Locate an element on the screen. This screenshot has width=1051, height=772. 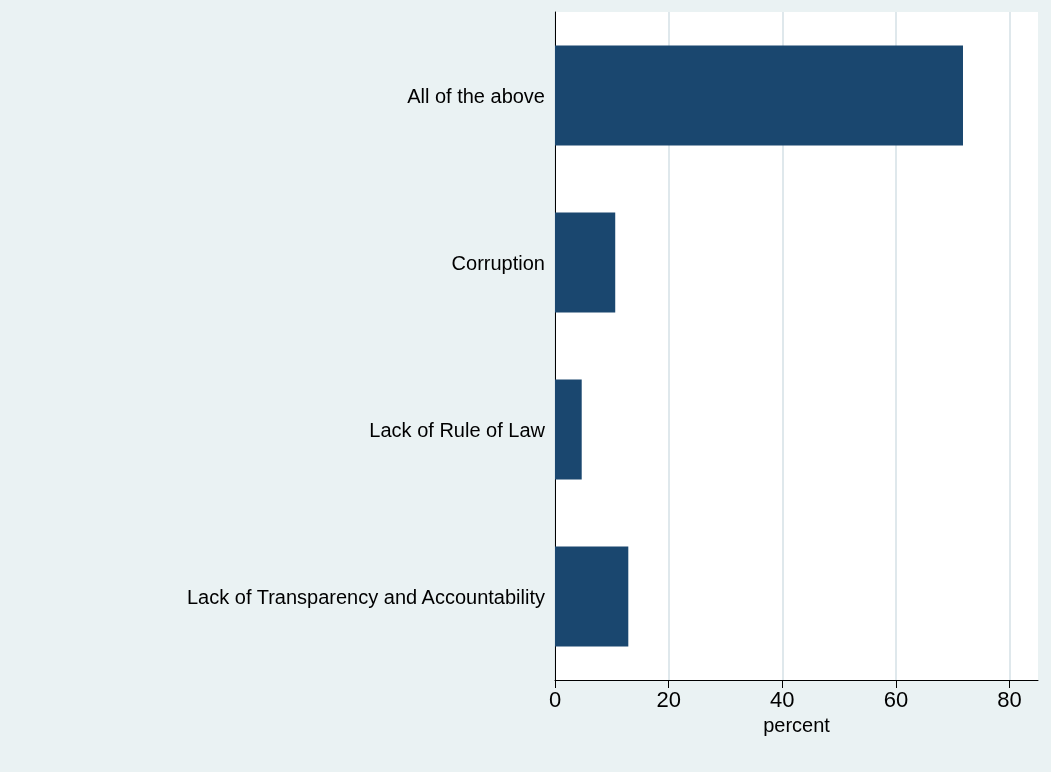
x-tick-label: 60 is located at coordinates (896, 699).